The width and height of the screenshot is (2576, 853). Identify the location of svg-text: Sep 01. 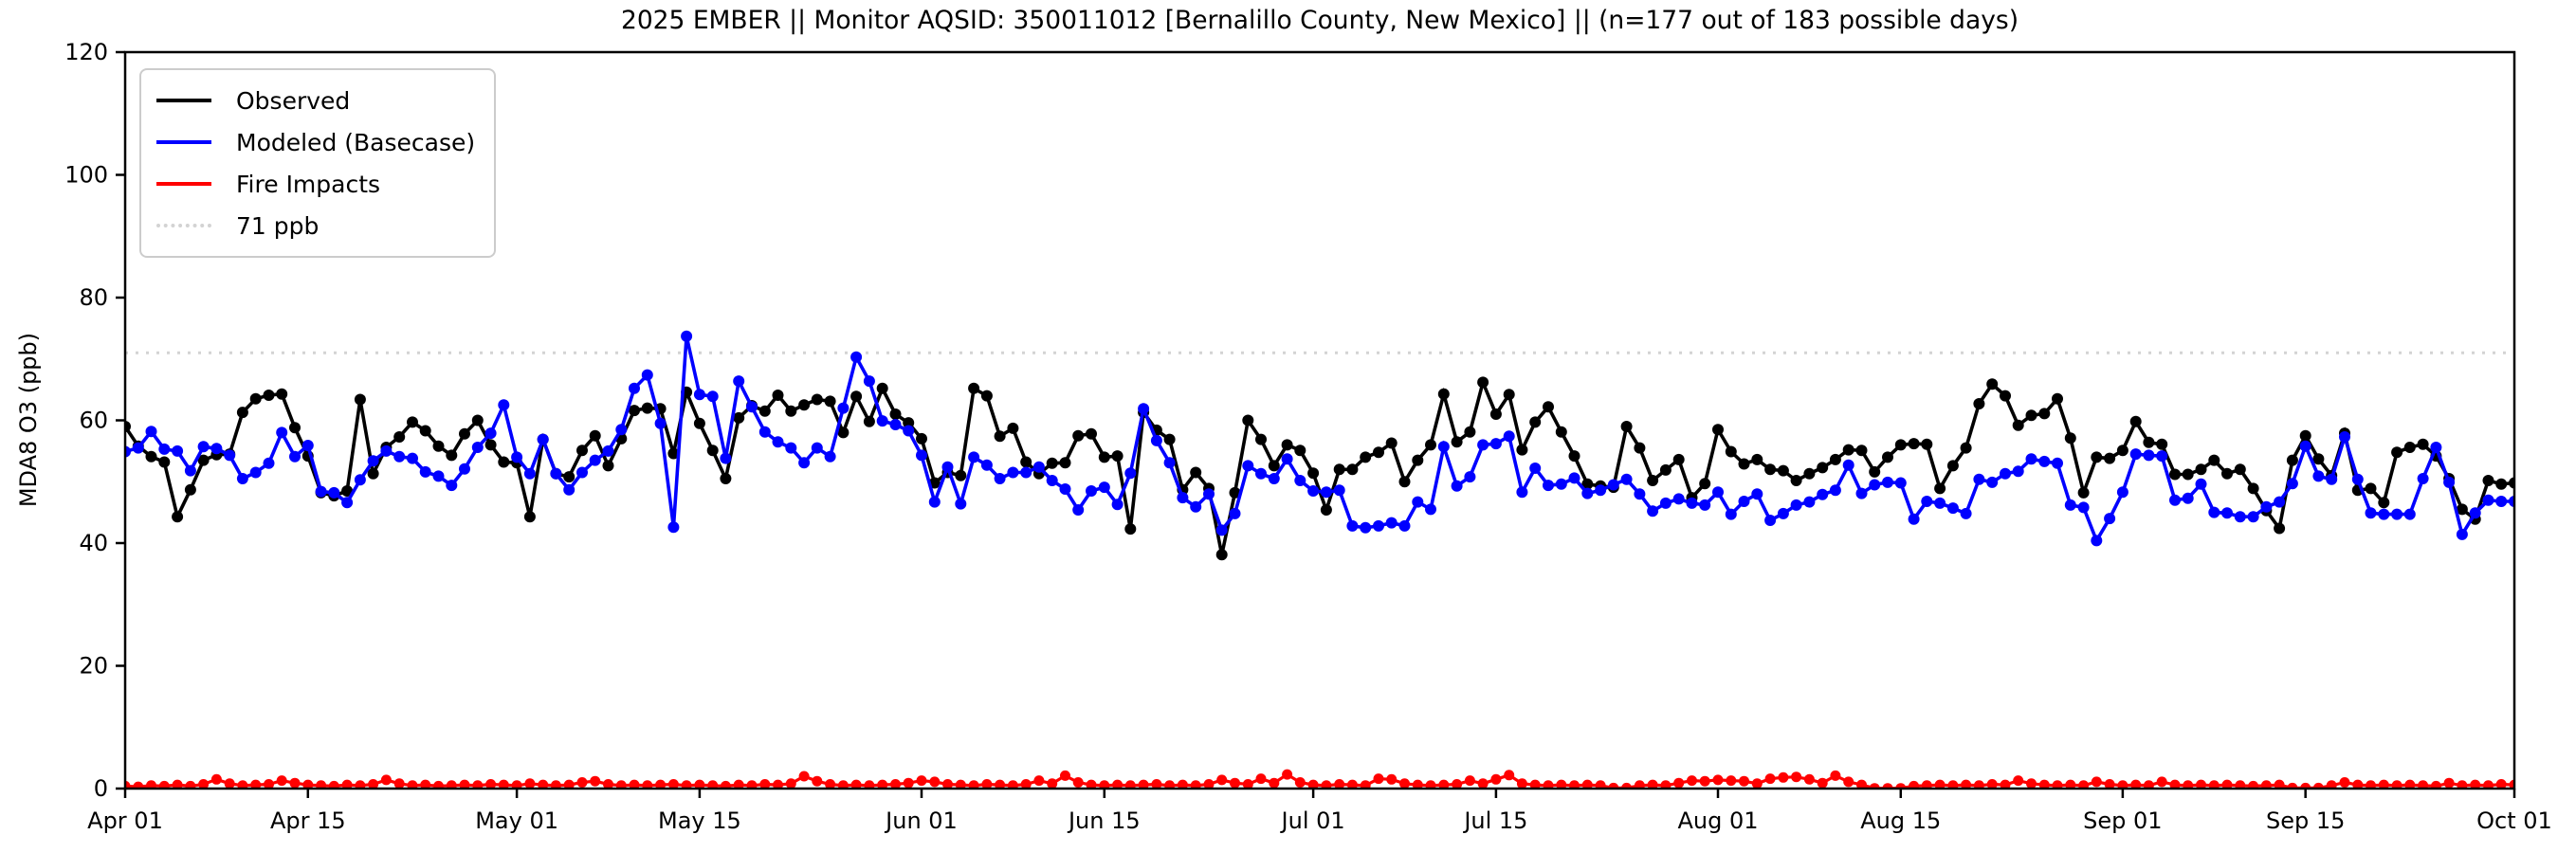
(2122, 821).